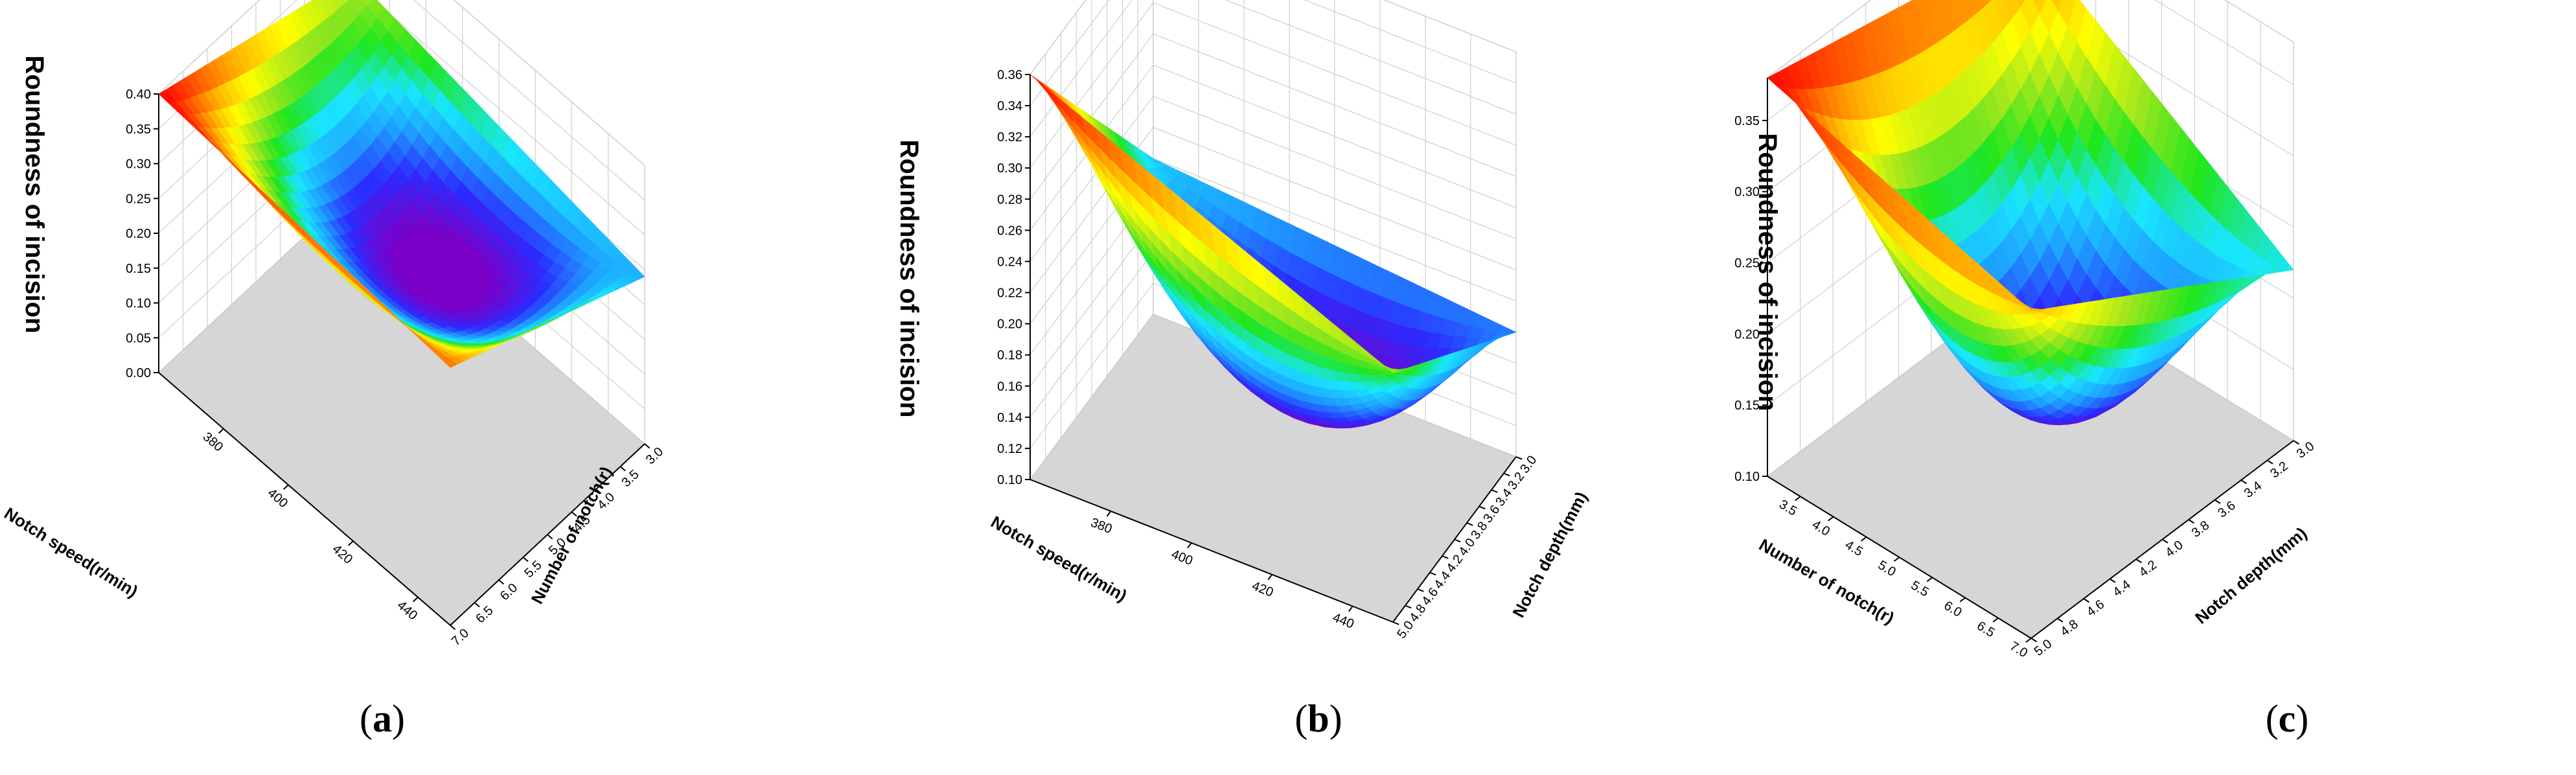  I want to click on z-tick-label: 0.40, so click(138, 94).